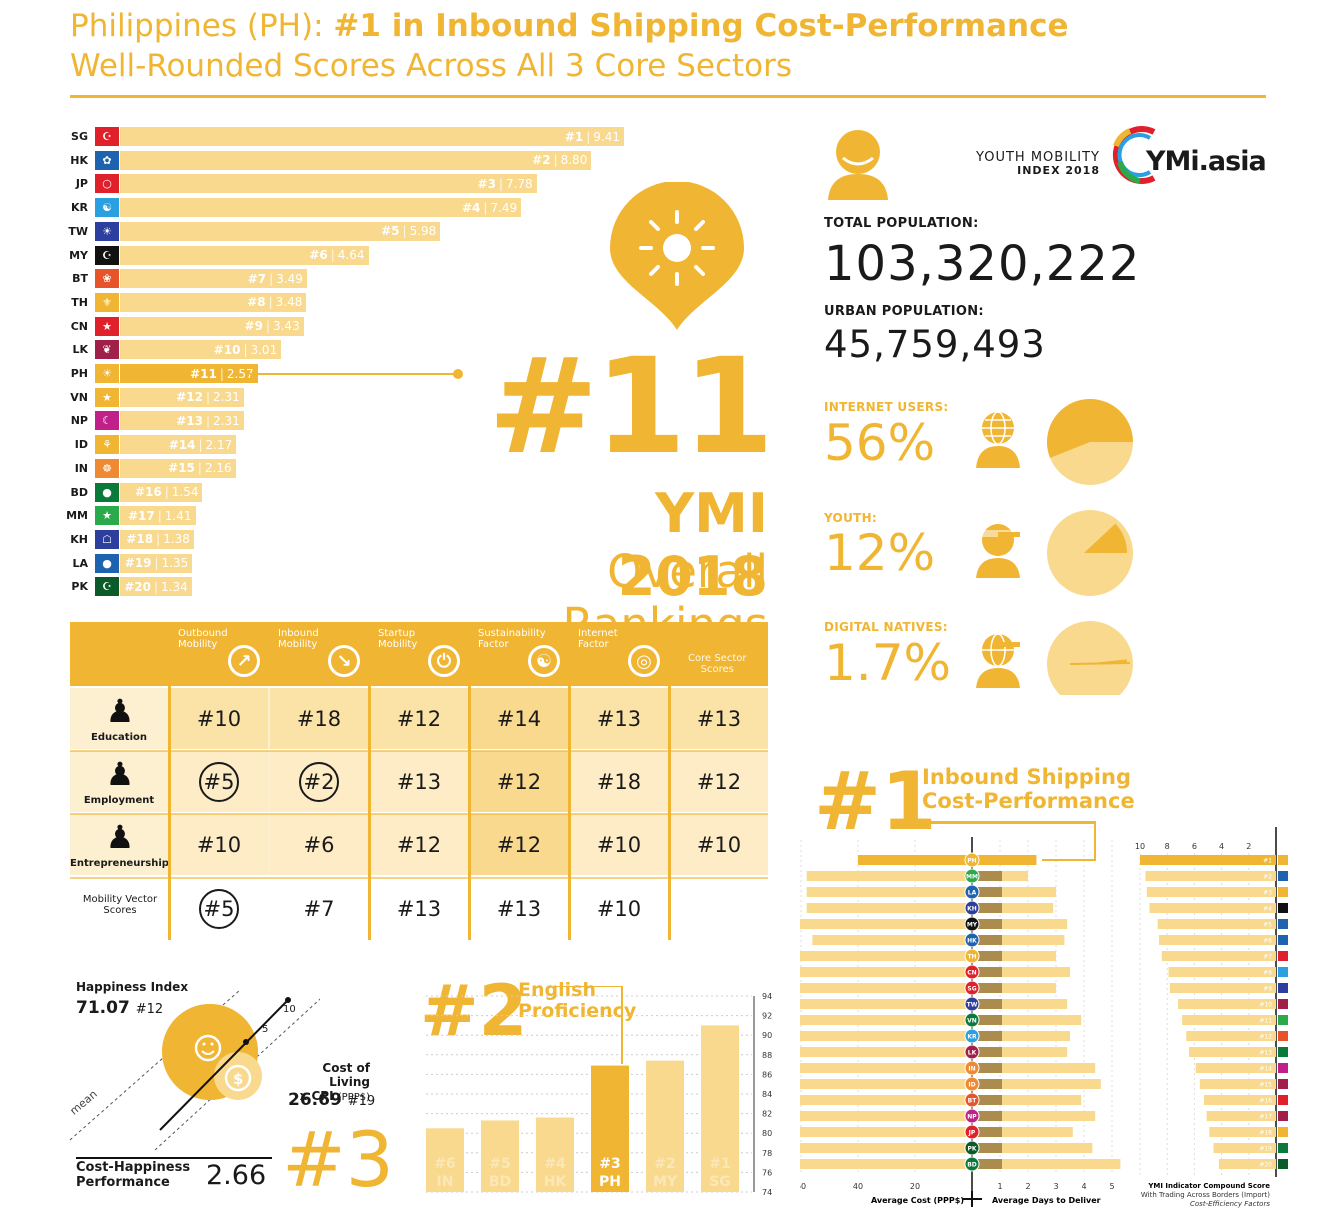 The height and width of the screenshot is (1230, 1334). What do you see at coordinates (79, 539) in the screenshot?
I see `rank-code: KH` at bounding box center [79, 539].